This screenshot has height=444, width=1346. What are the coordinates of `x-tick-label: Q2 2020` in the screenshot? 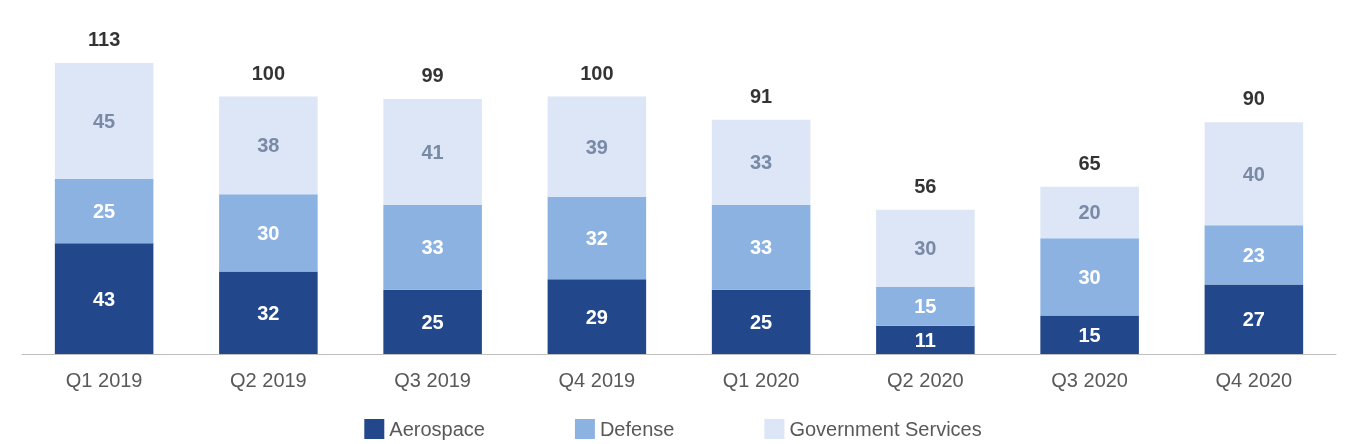 It's located at (925, 380).